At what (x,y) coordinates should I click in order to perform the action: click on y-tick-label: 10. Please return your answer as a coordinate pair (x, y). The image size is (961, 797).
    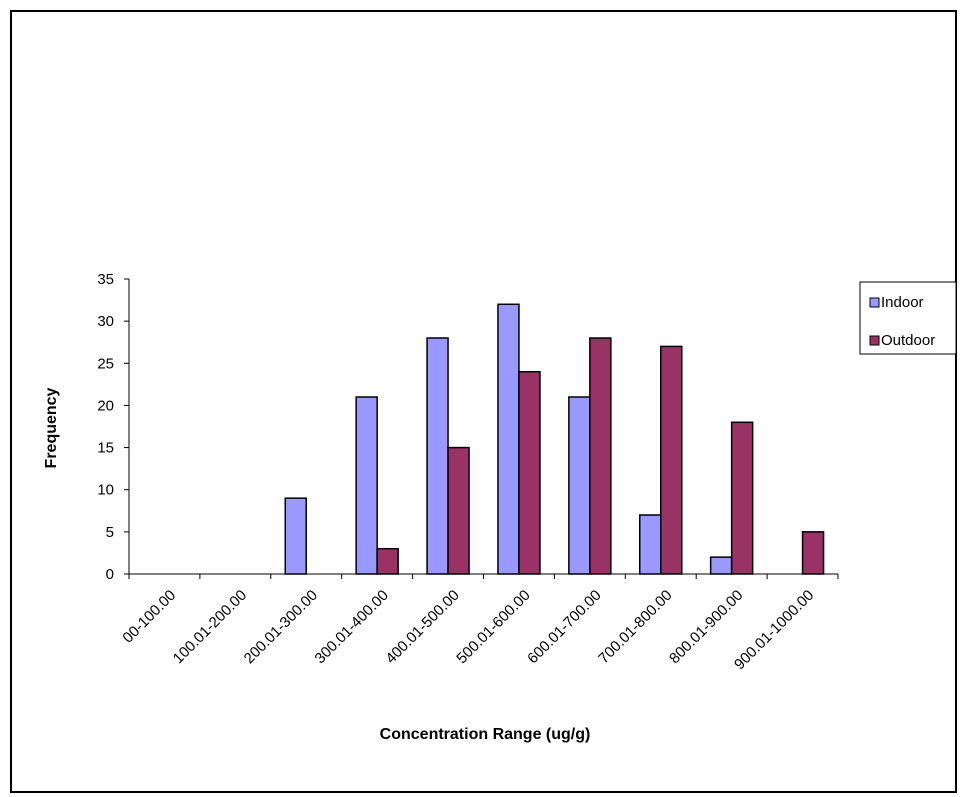
    Looking at the image, I should click on (105, 490).